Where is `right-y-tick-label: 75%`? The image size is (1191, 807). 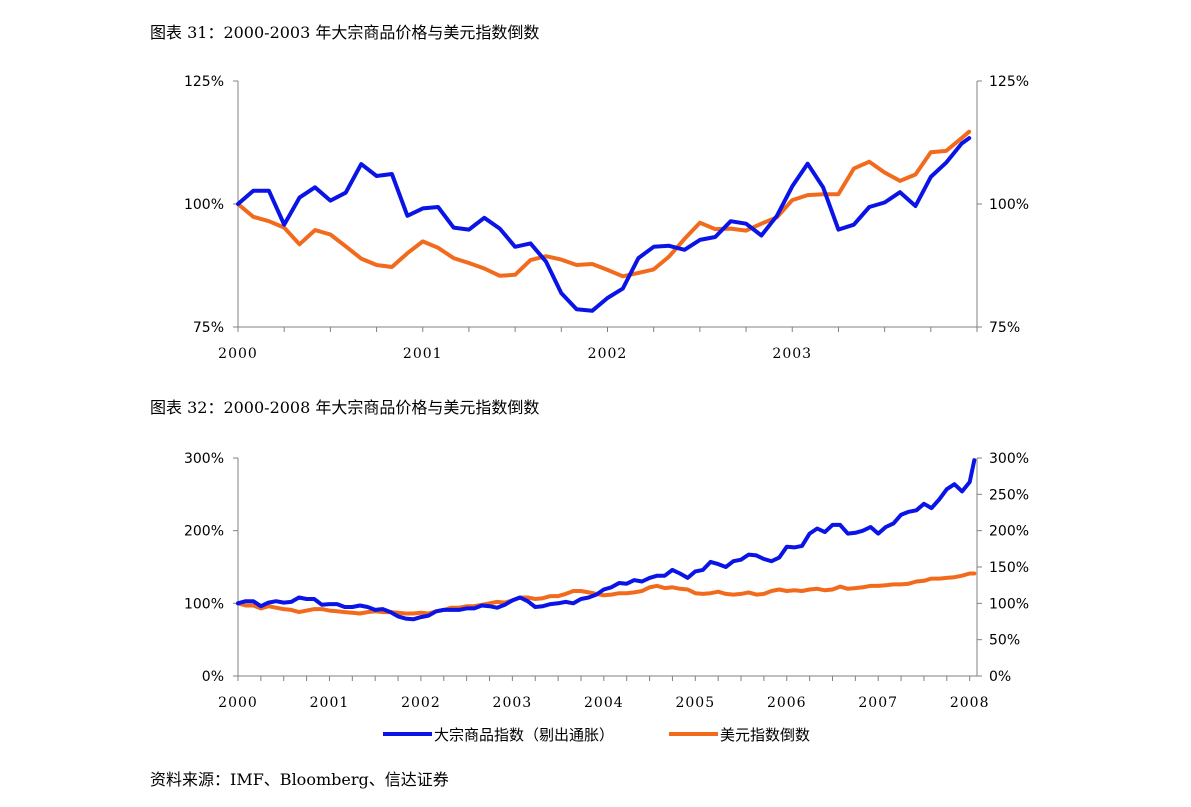 right-y-tick-label: 75% is located at coordinates (1004, 328).